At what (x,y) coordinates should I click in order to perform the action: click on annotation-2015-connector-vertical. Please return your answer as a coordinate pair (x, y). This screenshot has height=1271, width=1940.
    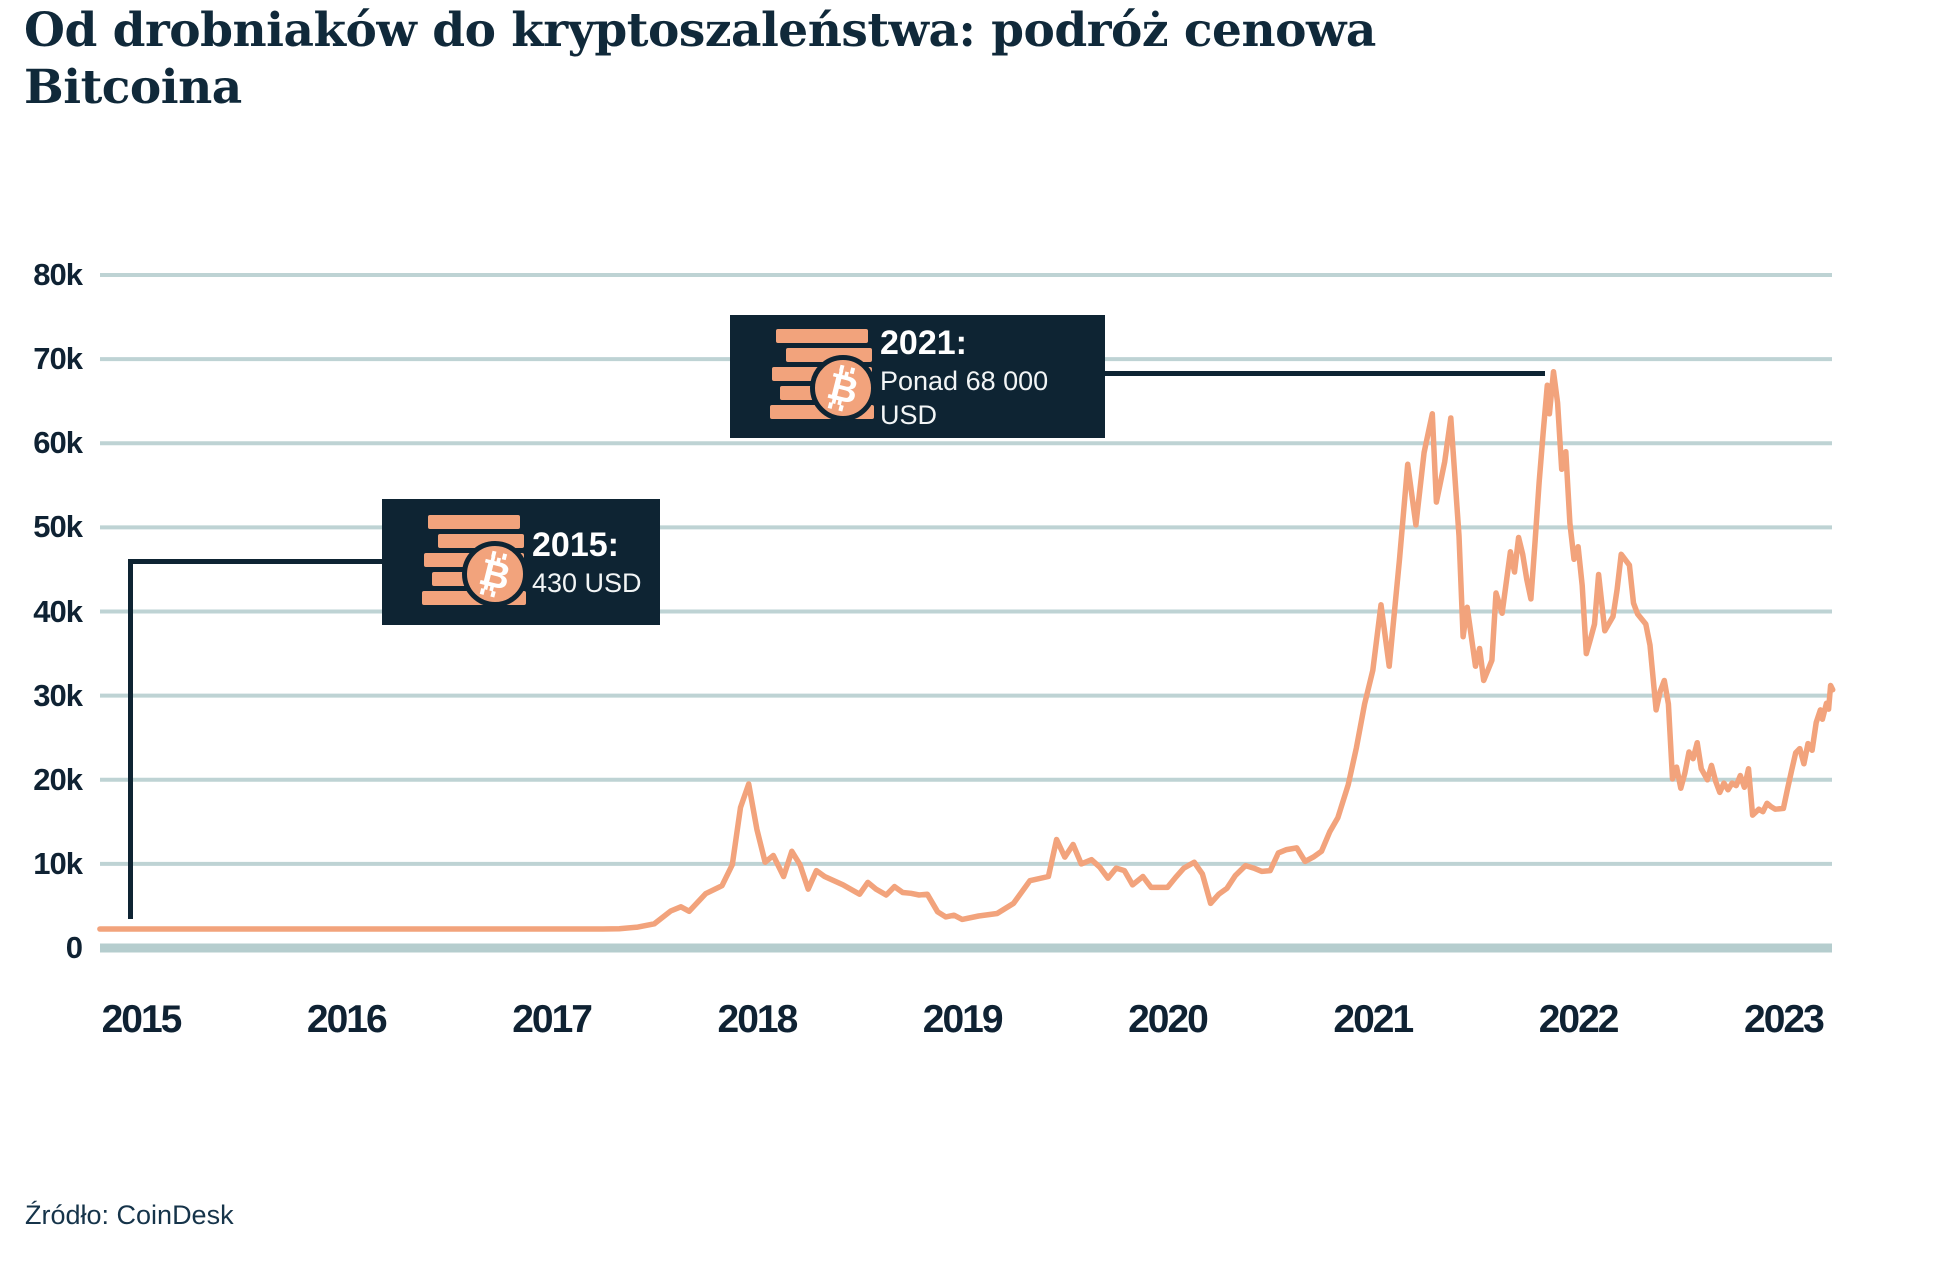
    Looking at the image, I should click on (130, 739).